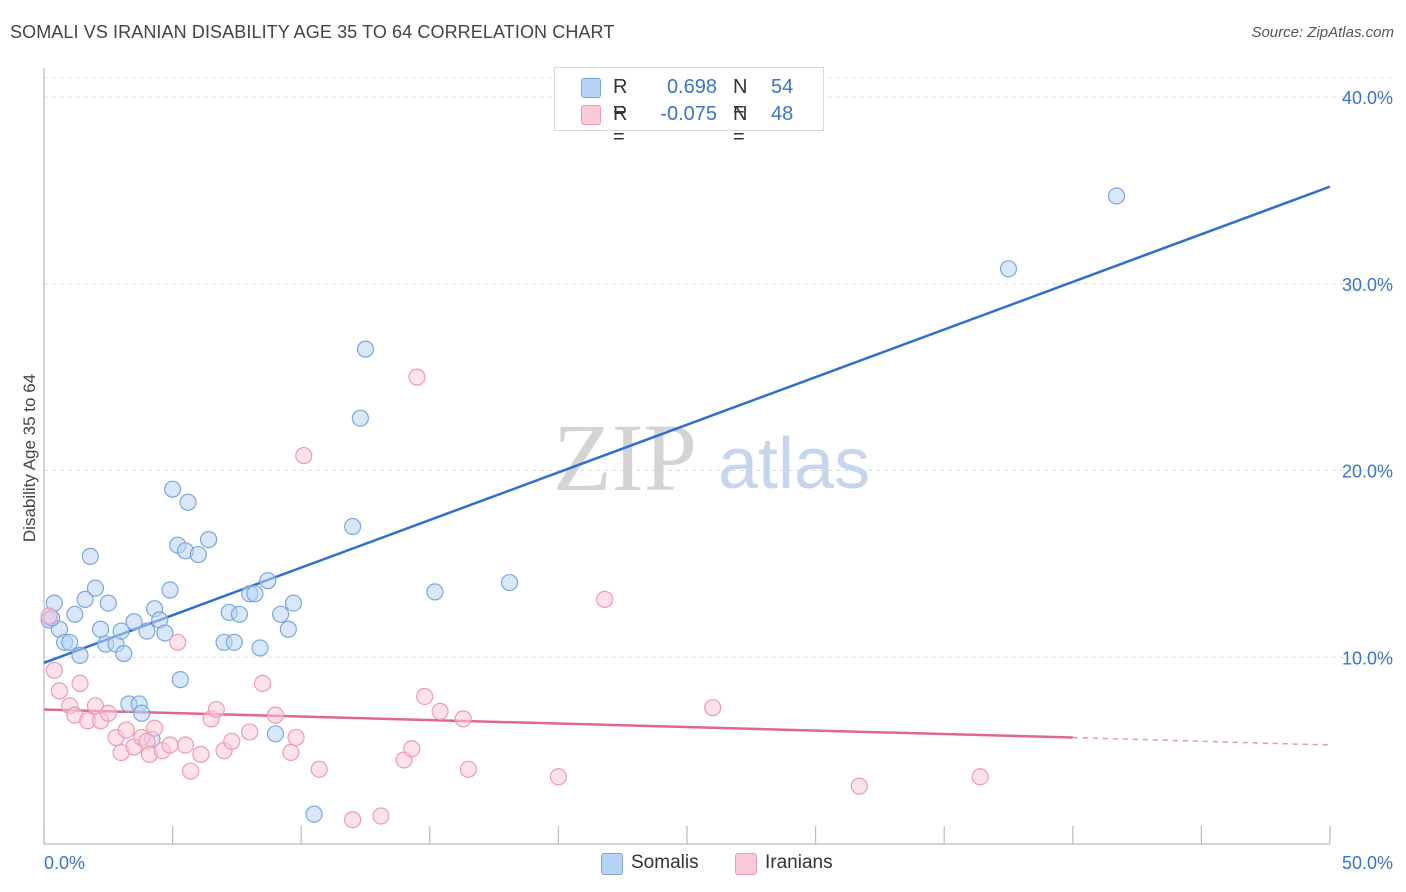 The image size is (1406, 892). Describe the element at coordinates (29, 458) in the screenshot. I see `y-axis-label: Disability Age 35 to 64` at that location.